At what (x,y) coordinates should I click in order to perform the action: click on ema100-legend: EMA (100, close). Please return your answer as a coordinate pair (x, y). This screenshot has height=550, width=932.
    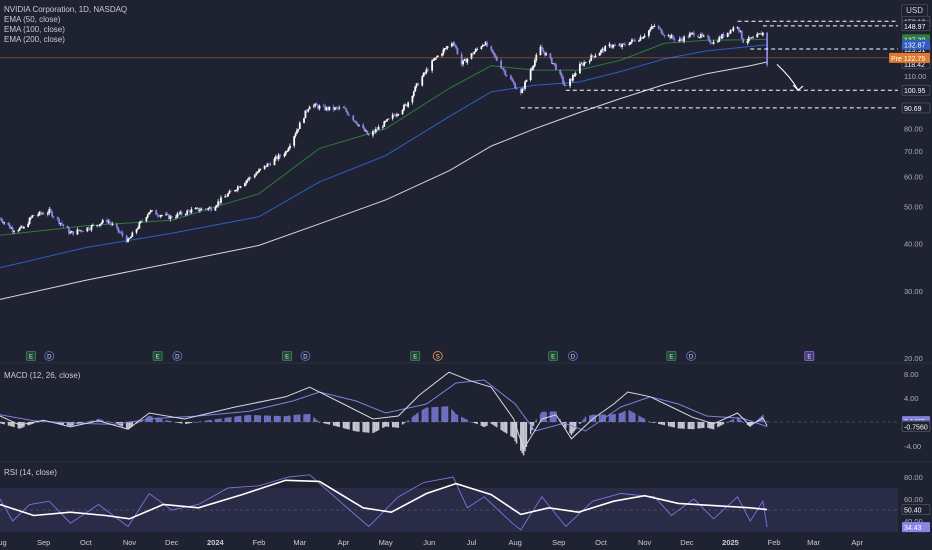
    Looking at the image, I should click on (34, 29).